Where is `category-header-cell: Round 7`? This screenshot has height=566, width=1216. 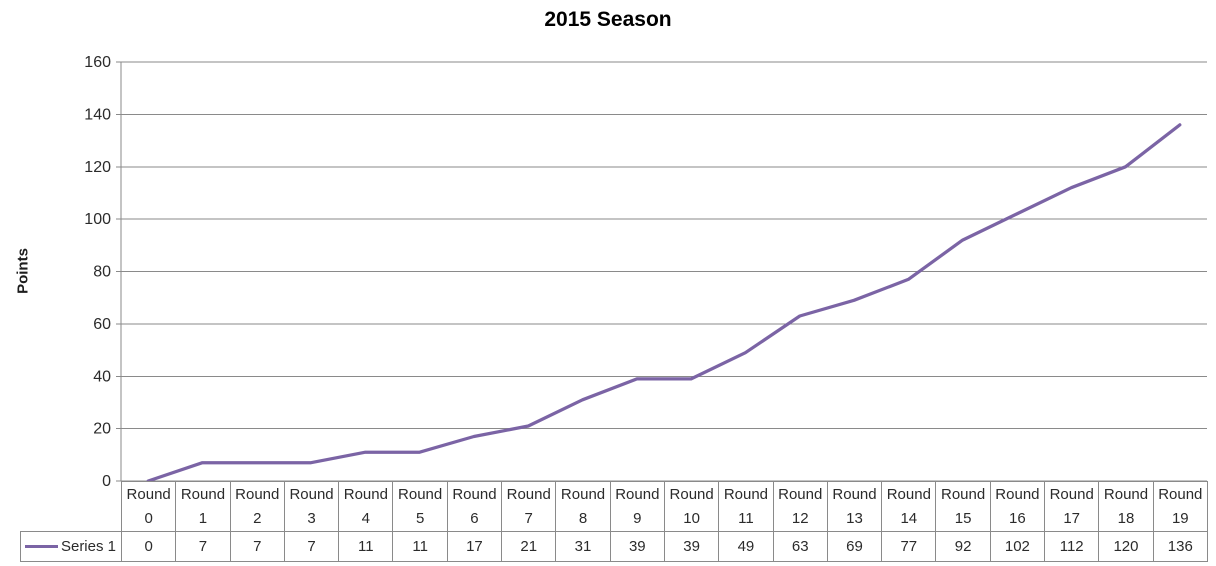
category-header-cell: Round 7 is located at coordinates (529, 506).